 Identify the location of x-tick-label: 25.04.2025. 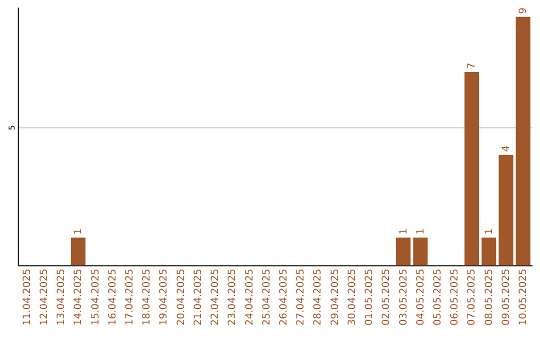
(266, 297).